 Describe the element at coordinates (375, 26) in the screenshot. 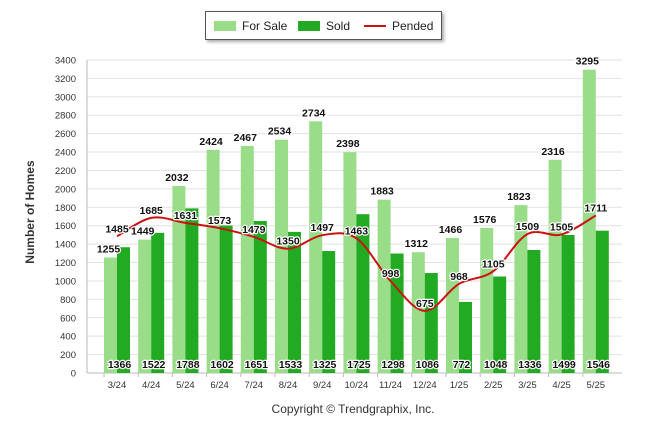

I see `pended-swatch` at that location.